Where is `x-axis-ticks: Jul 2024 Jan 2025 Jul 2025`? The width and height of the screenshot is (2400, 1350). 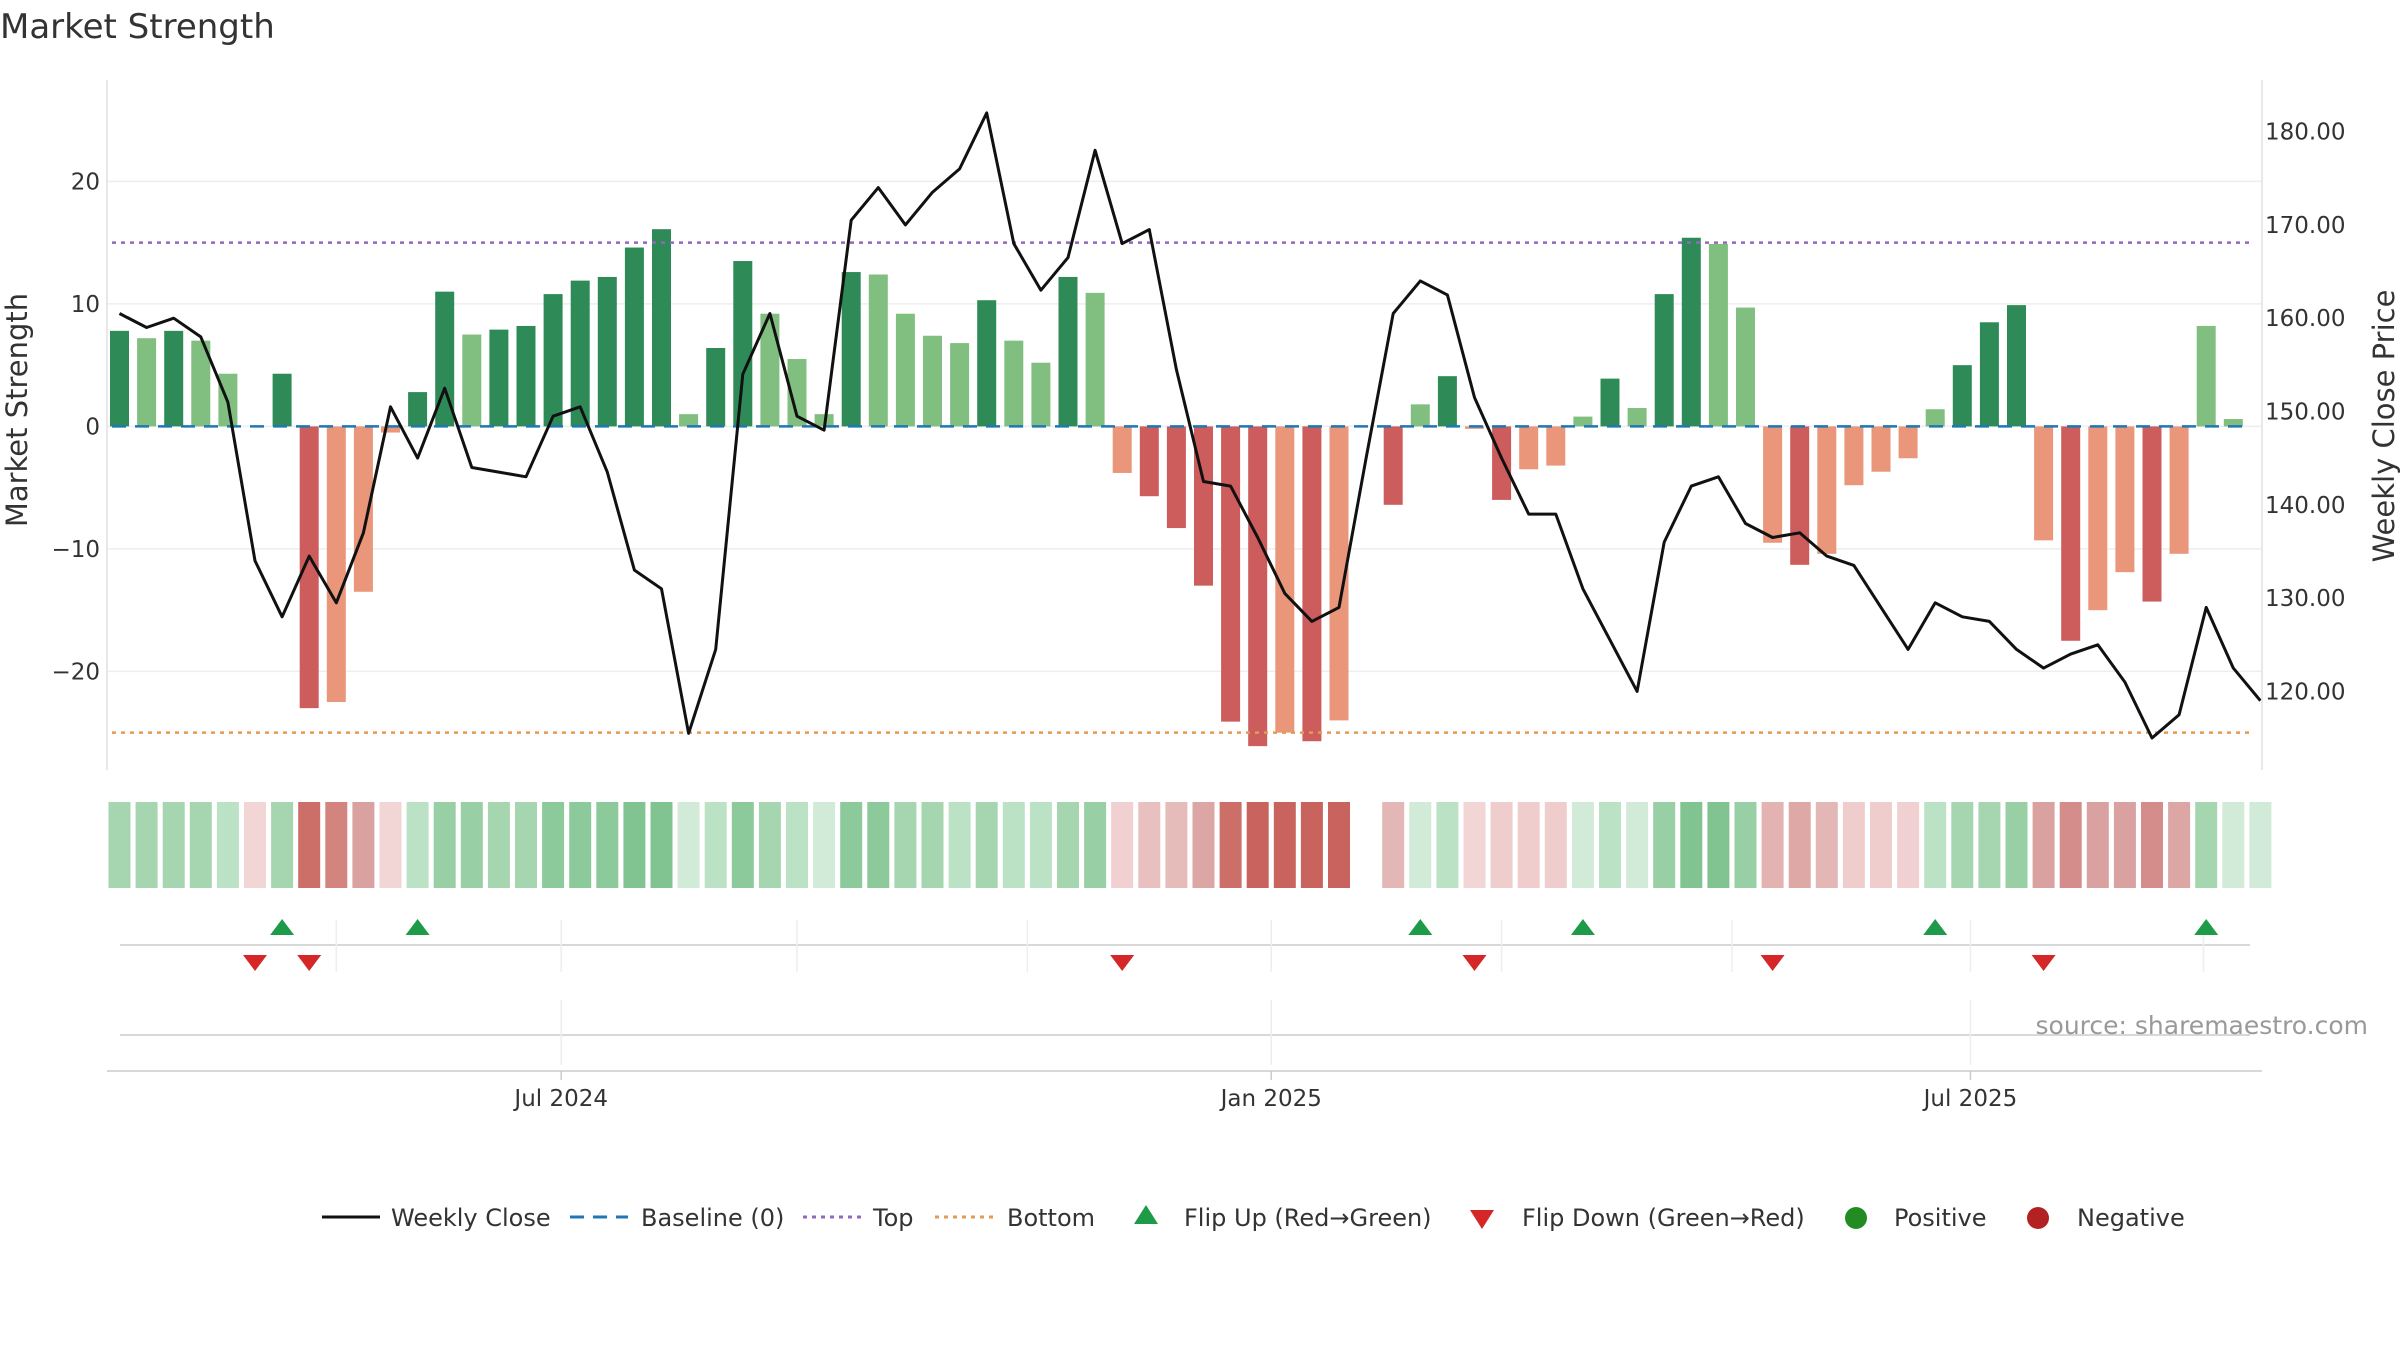
x-axis-ticks: Jul 2024 Jan 2025 Jul 2025 is located at coordinates (1264, 1091).